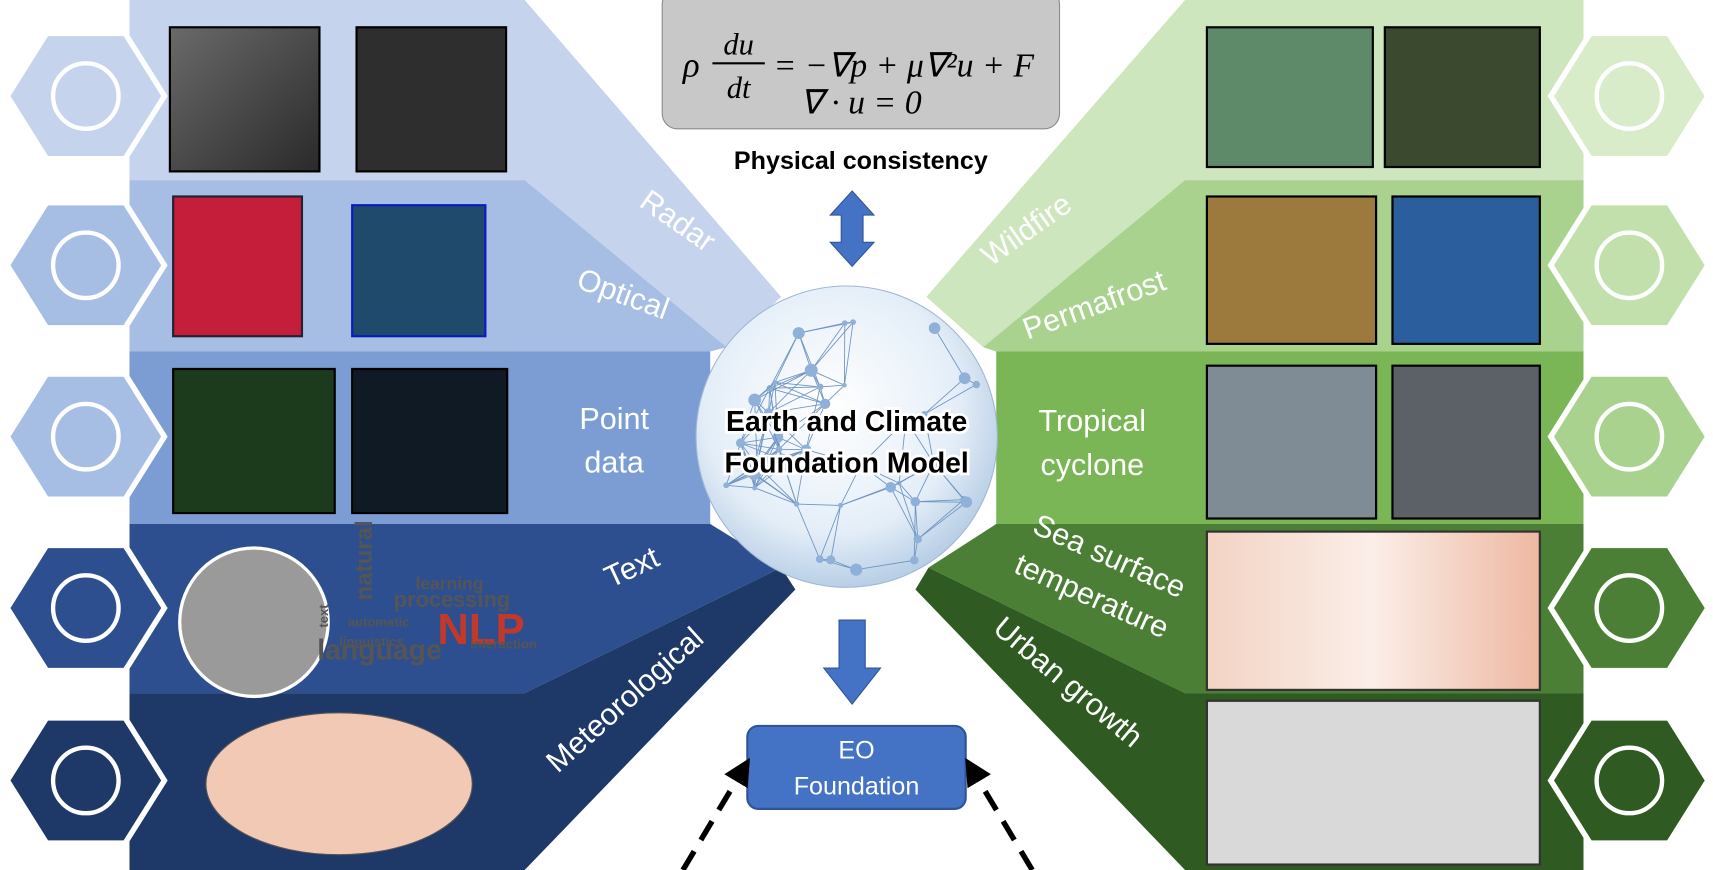  What do you see at coordinates (1000, 813) in the screenshot?
I see `dashed-arrow` at bounding box center [1000, 813].